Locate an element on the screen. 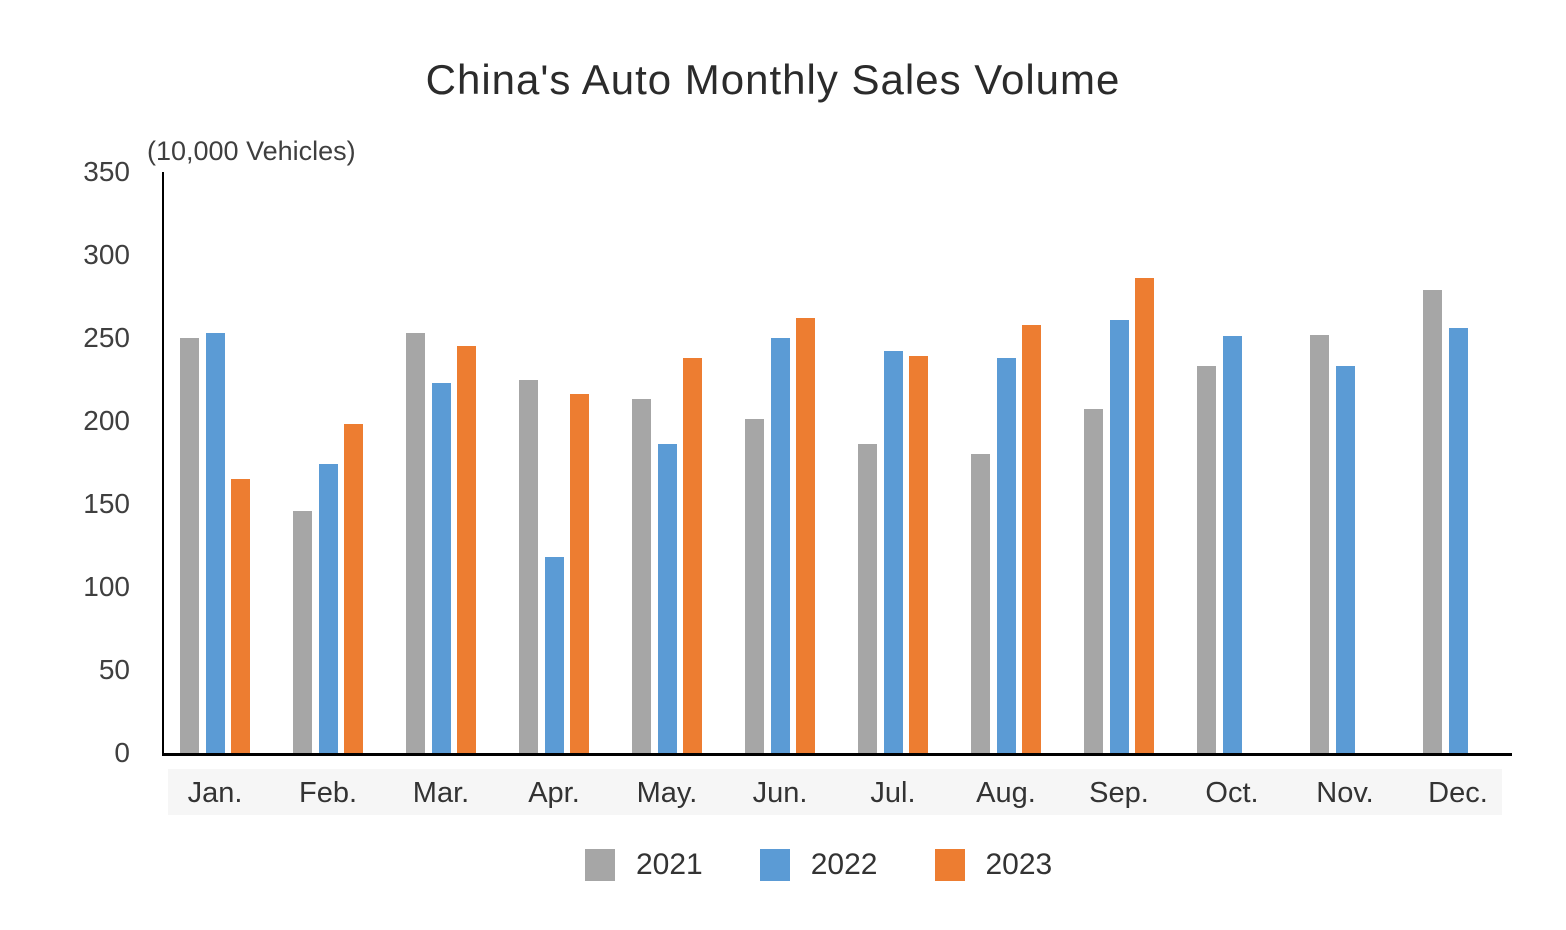 The width and height of the screenshot is (1566, 930). bar-2023-feb is located at coordinates (353, 588).